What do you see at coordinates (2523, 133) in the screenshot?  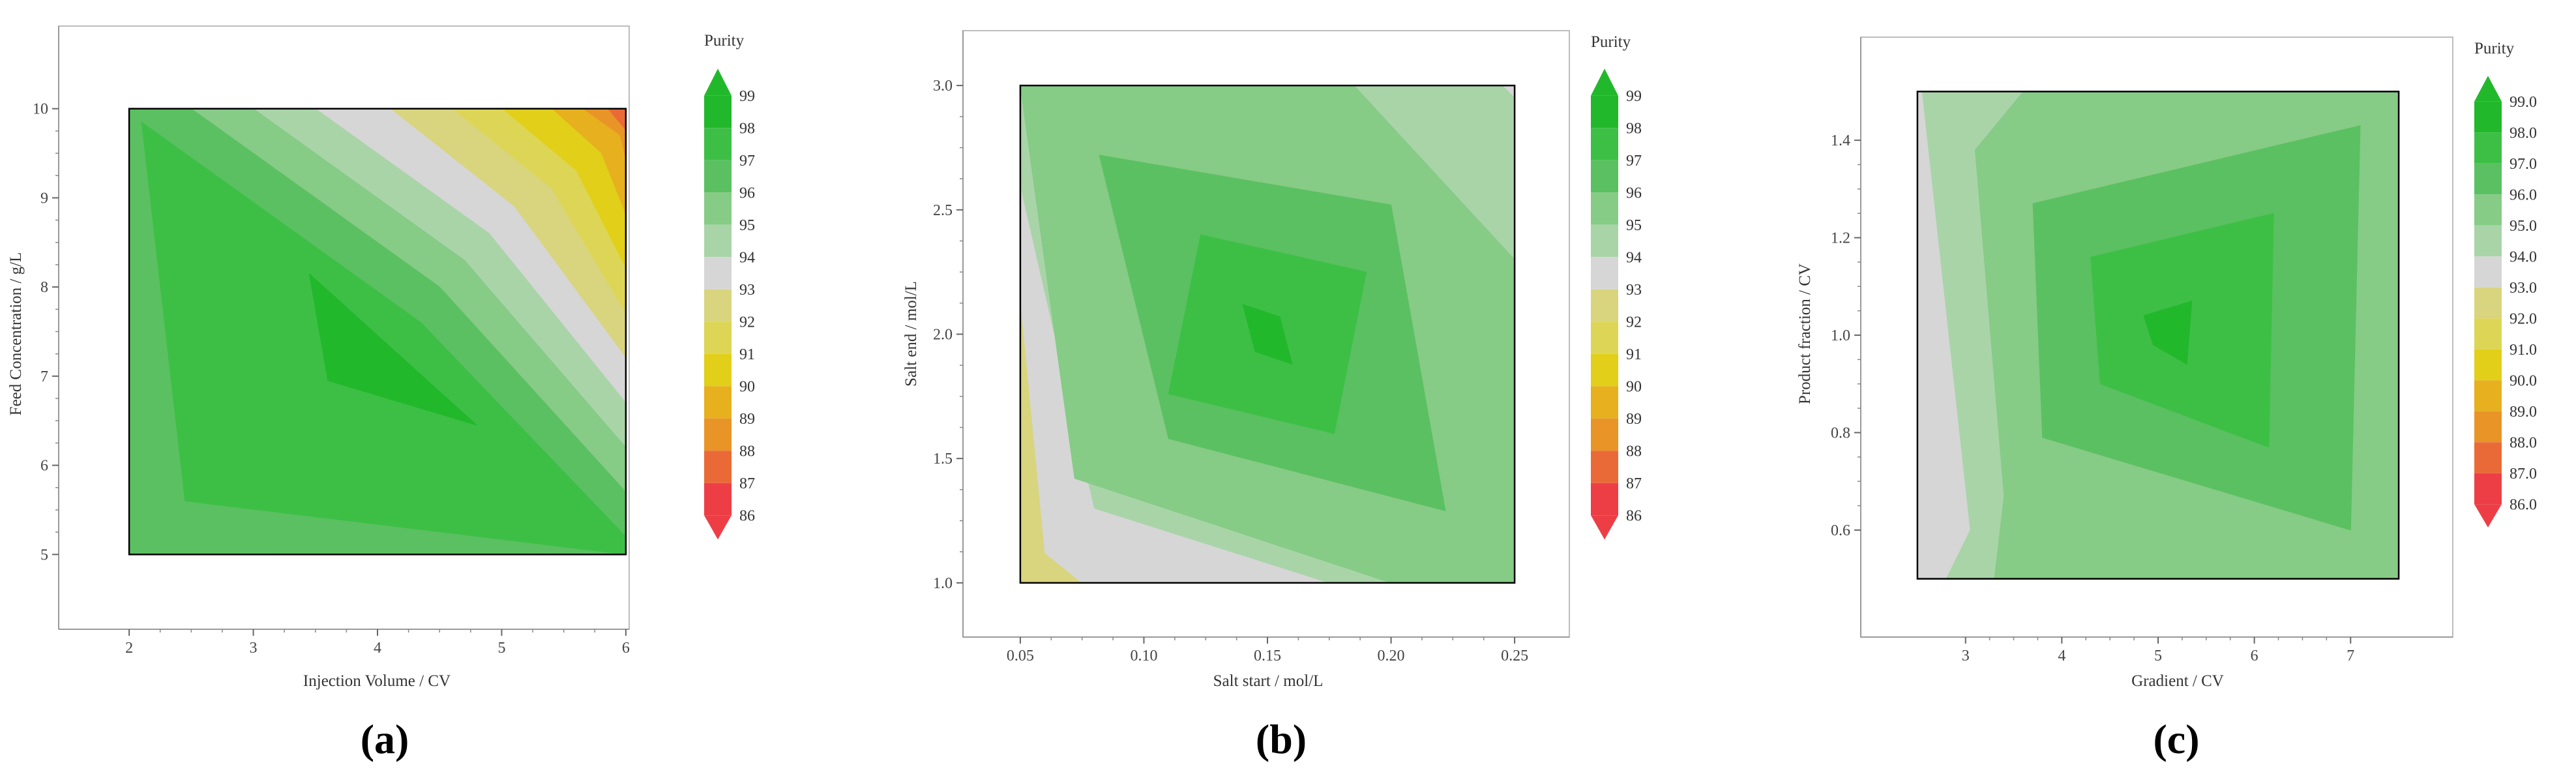 I see `legend-tick-label: 98.0` at bounding box center [2523, 133].